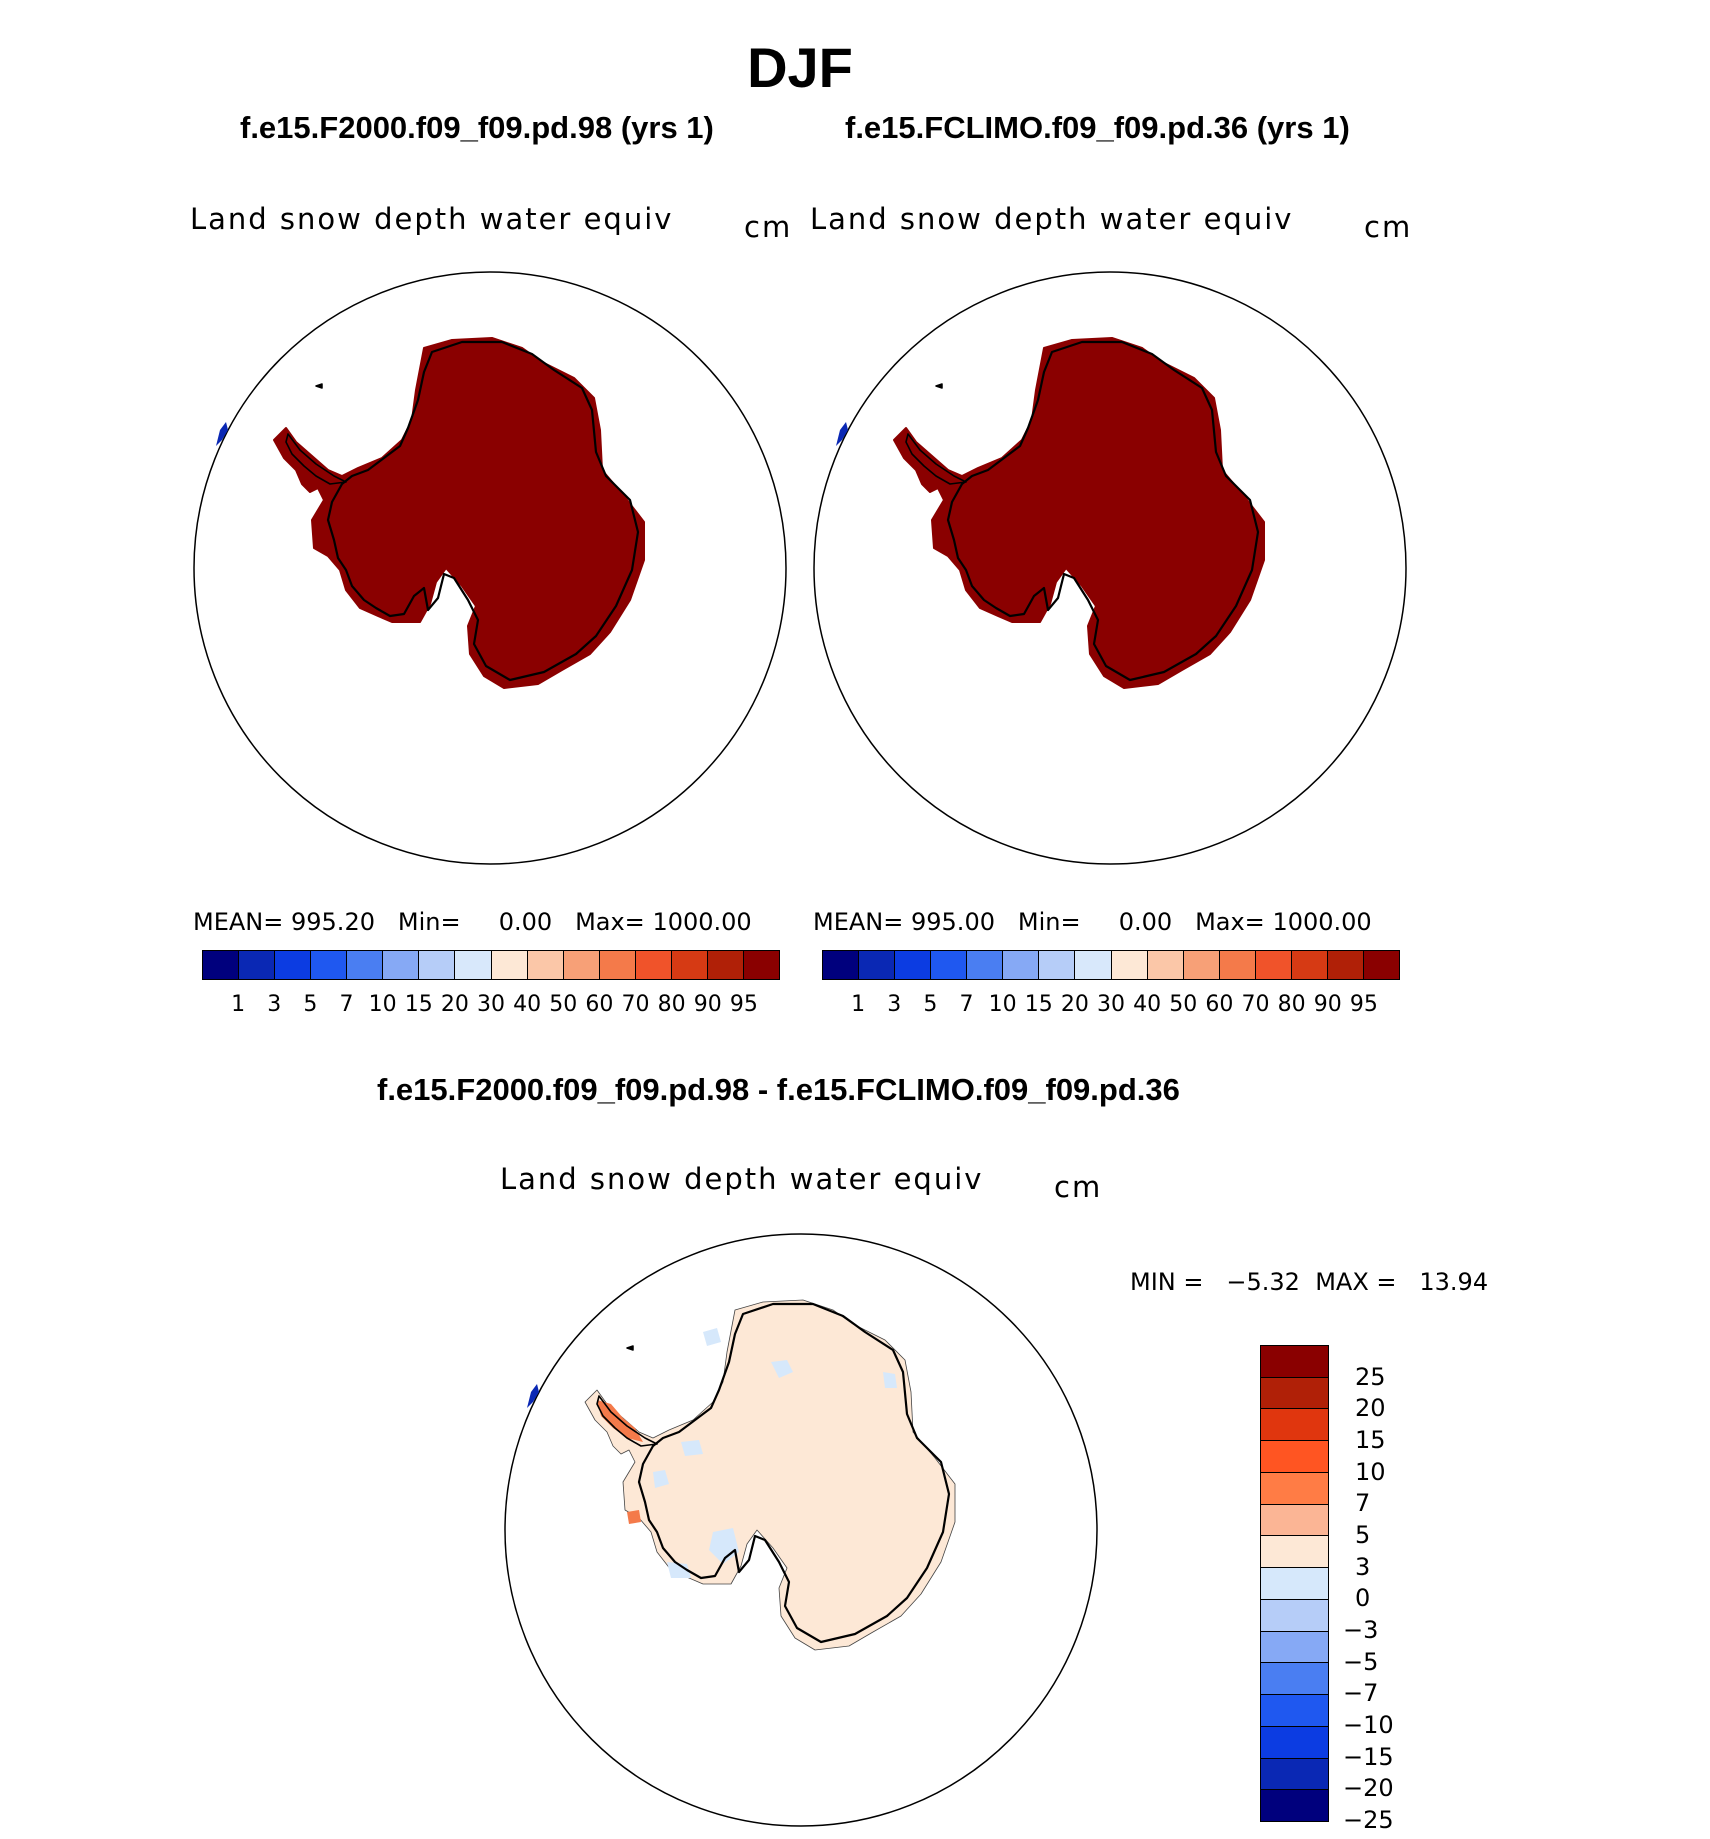 This screenshot has width=1710, height=1839. I want to click on figure-title: DJF, so click(800, 67).